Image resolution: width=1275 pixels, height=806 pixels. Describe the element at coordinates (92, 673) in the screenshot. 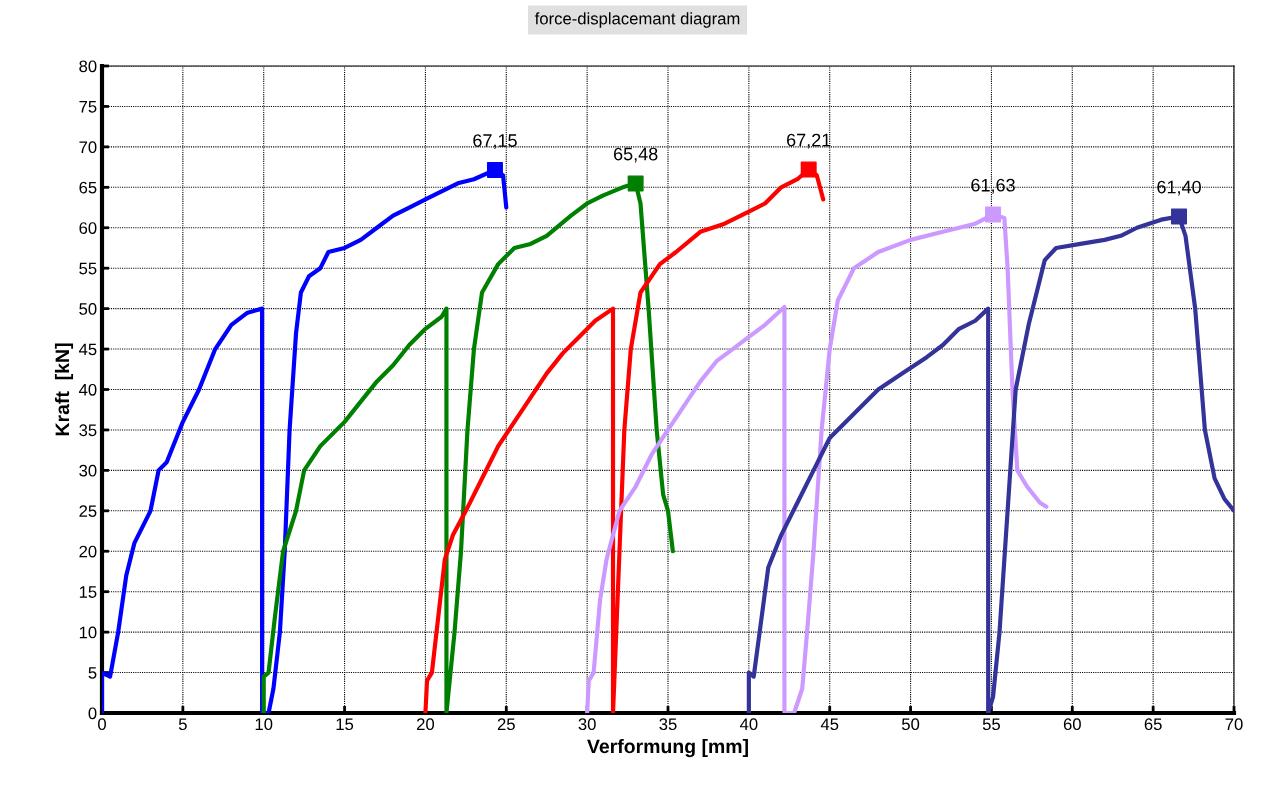

I see `y-tick-label: 5` at that location.